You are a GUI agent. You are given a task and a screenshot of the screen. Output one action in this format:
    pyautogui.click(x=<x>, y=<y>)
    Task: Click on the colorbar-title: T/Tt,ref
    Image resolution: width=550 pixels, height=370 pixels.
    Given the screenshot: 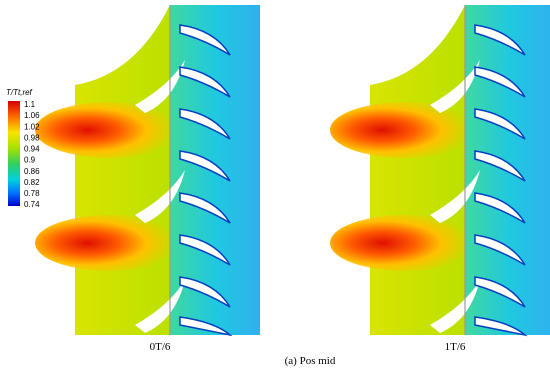 What is the action you would take?
    pyautogui.click(x=19, y=92)
    